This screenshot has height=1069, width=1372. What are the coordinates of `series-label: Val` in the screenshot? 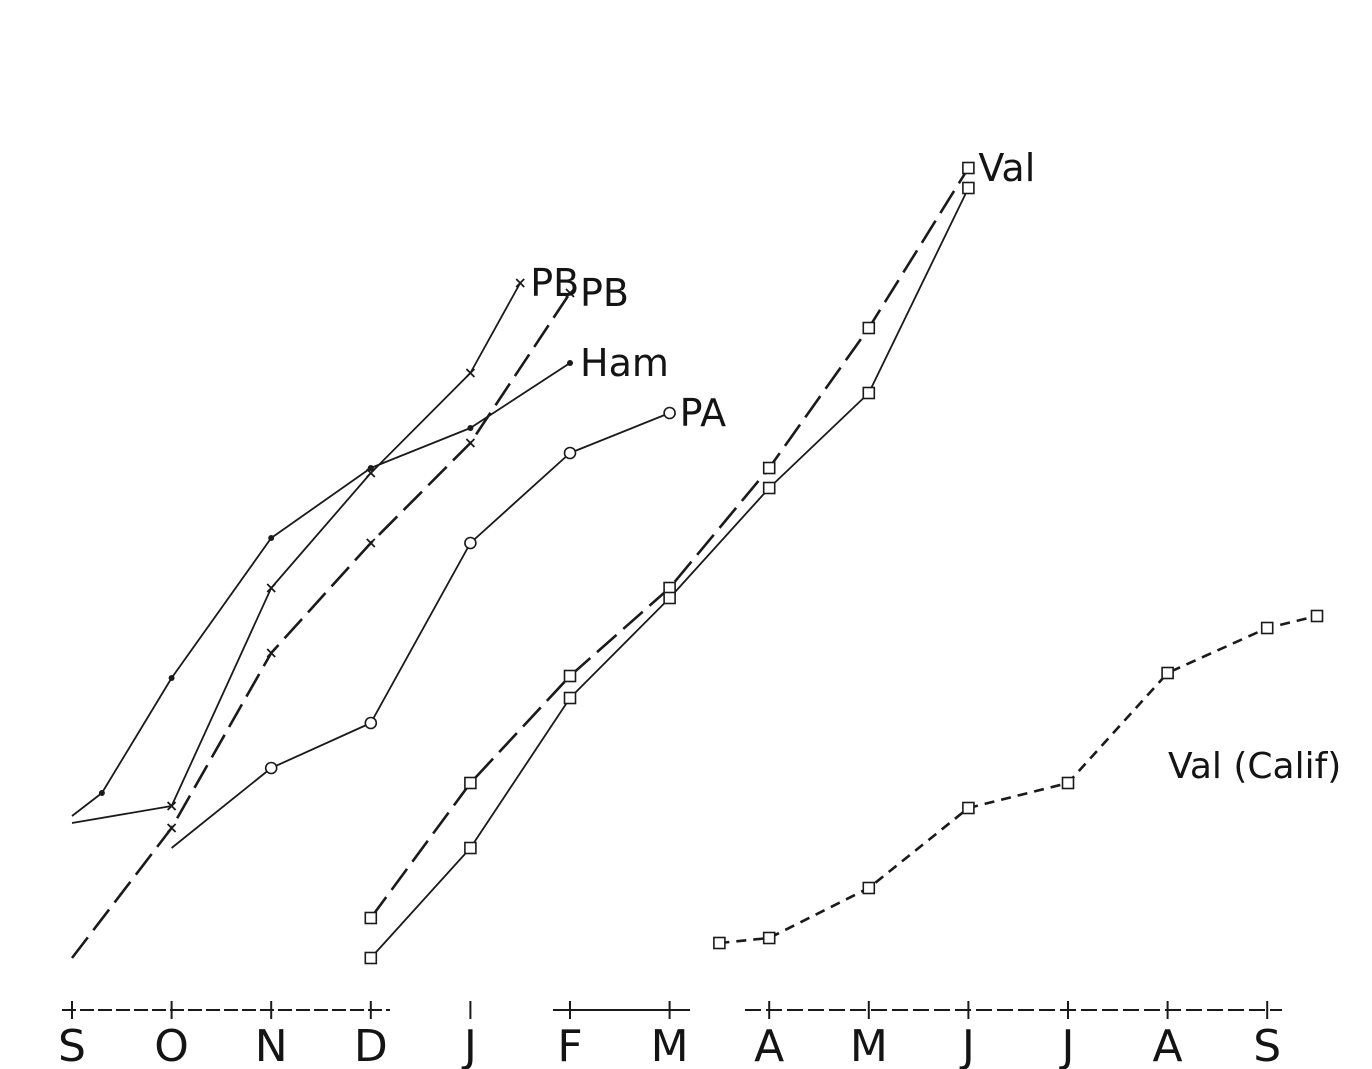 It's located at (1006, 168).